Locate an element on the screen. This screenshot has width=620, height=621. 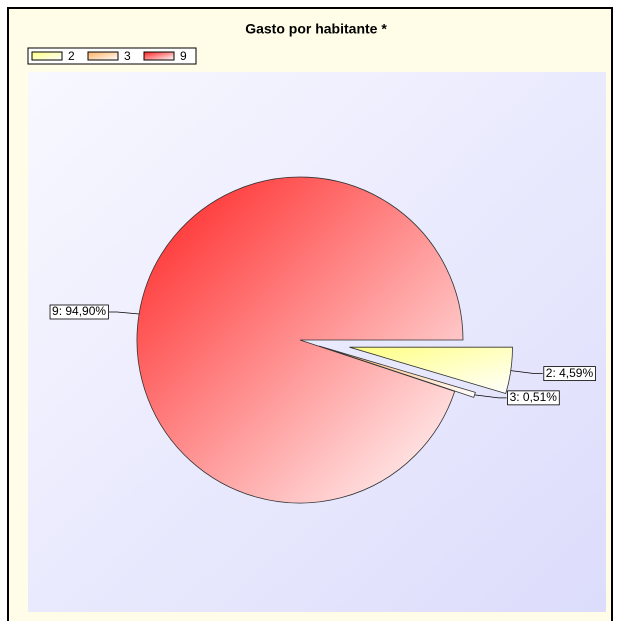
pie-slice is located at coordinates (431, 370).